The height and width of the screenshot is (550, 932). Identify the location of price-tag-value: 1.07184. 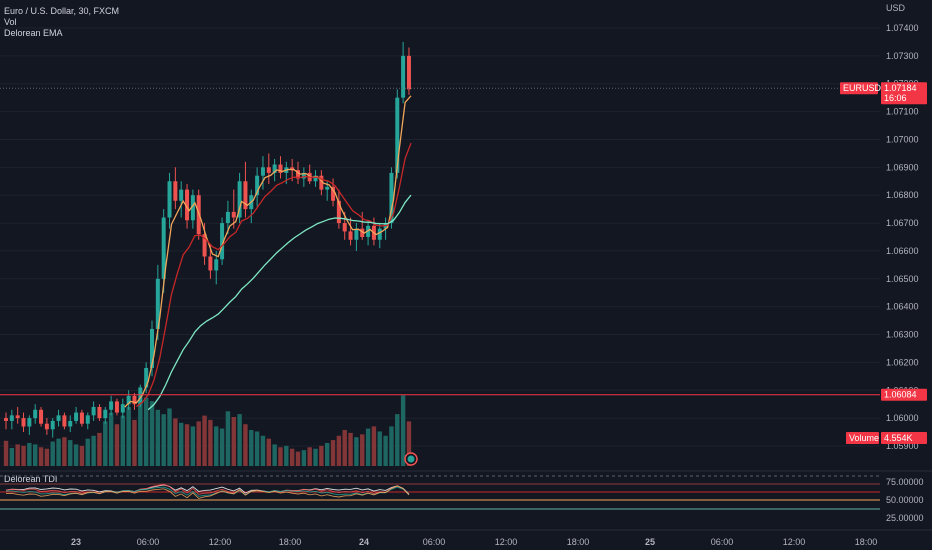
(900, 88).